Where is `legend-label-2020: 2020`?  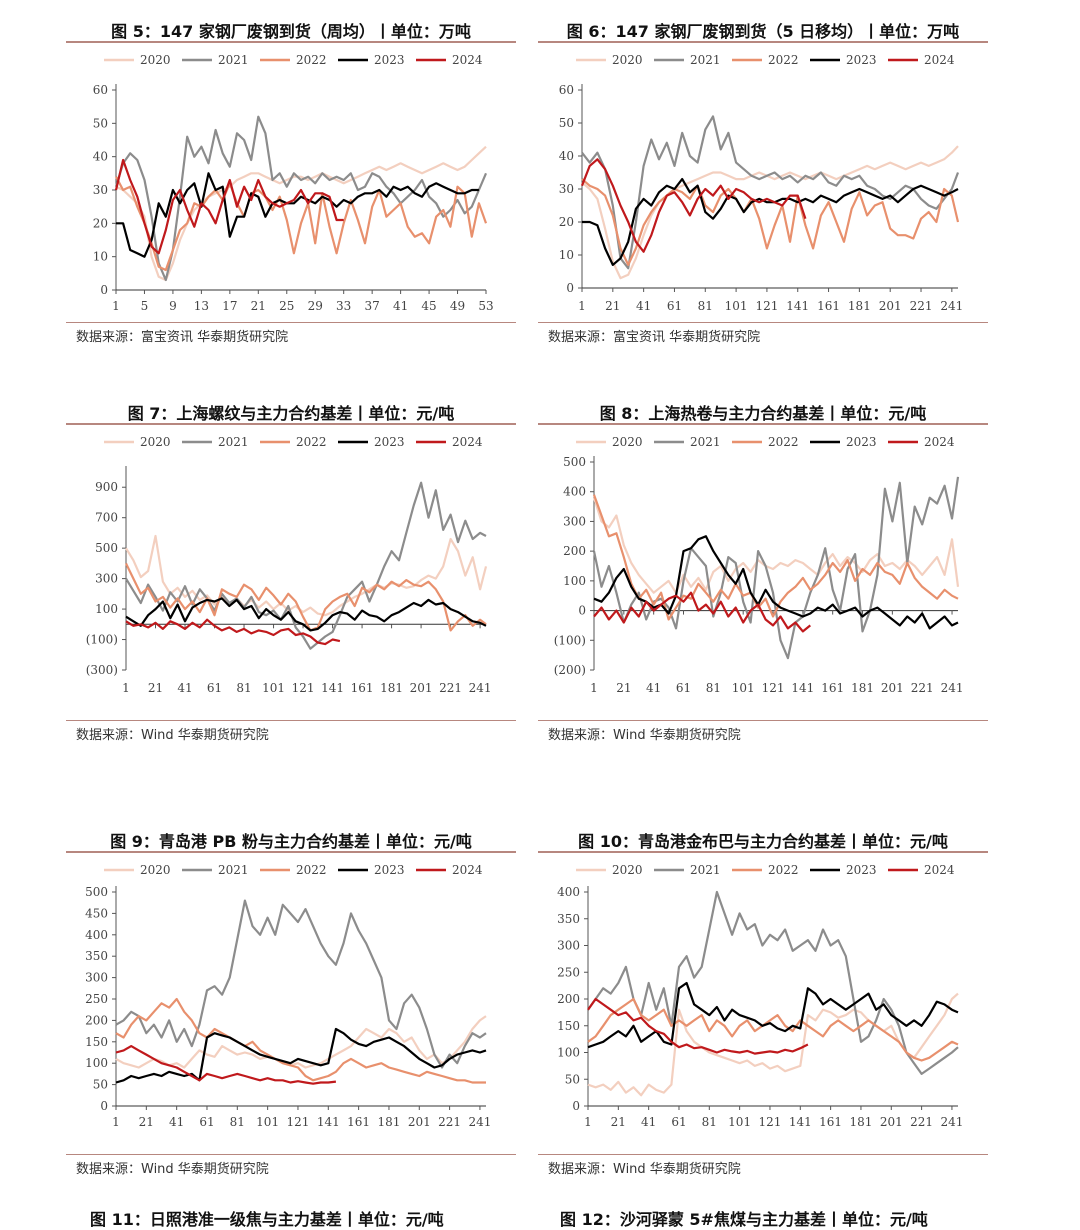 legend-label-2020: 2020 is located at coordinates (627, 60).